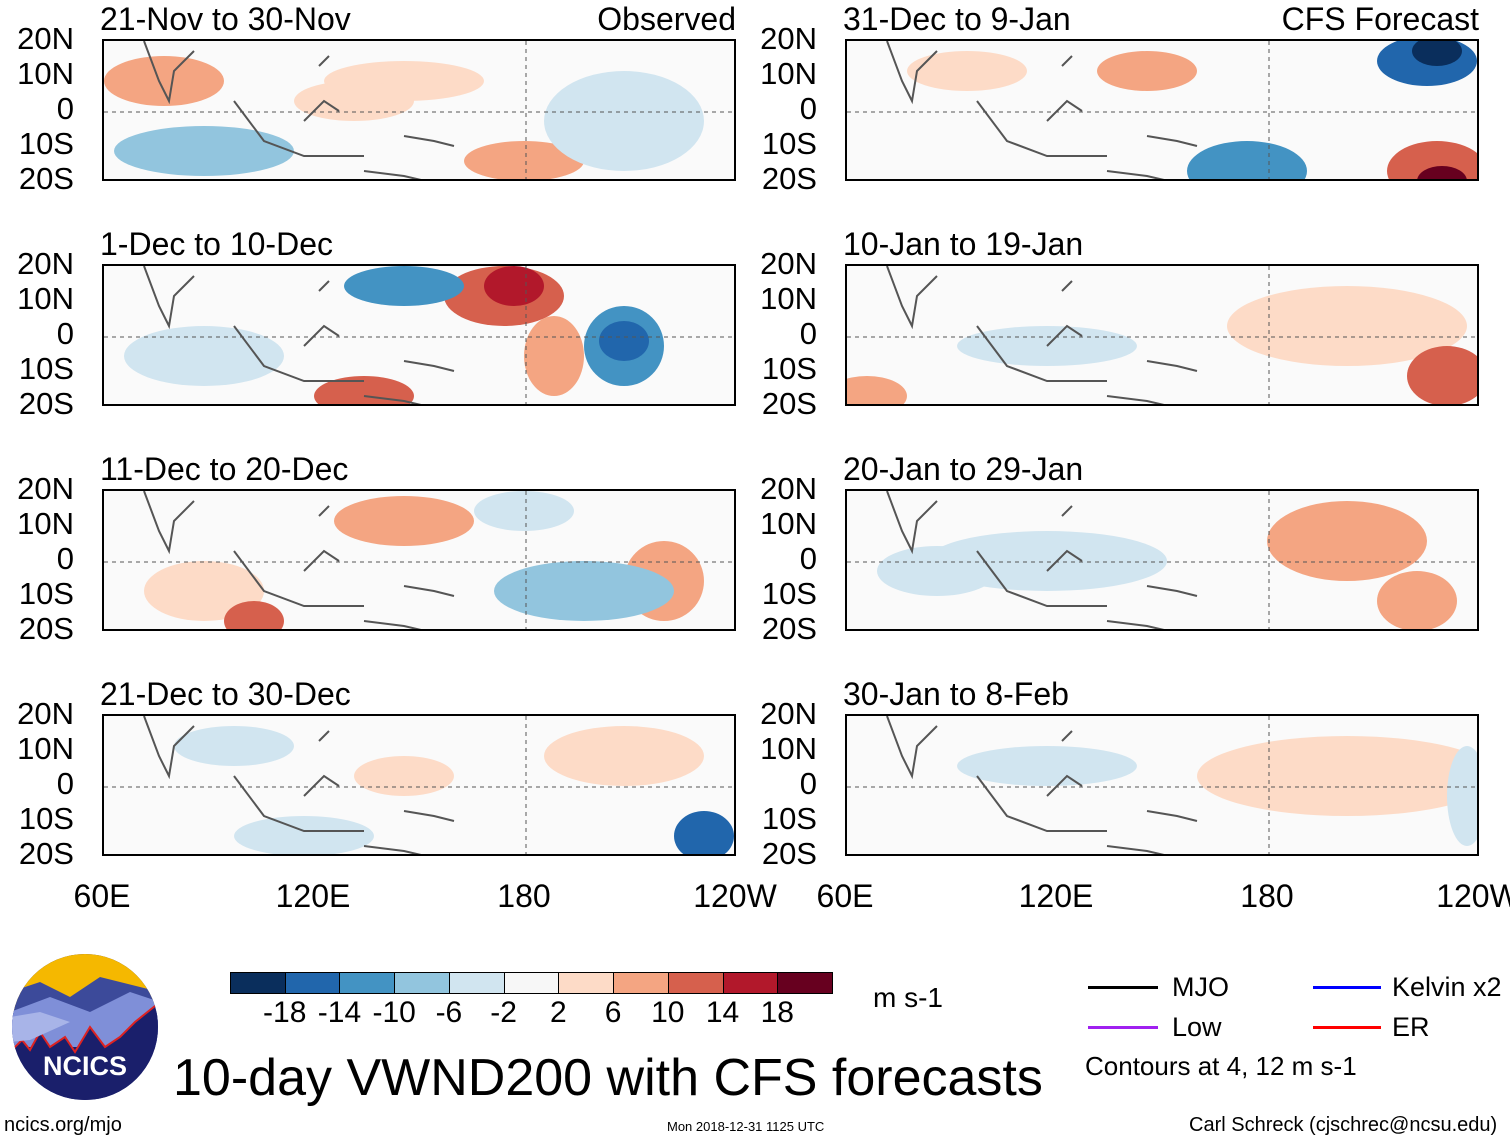 This screenshot has width=1510, height=1142. Describe the element at coordinates (735, 896) in the screenshot. I see `lon-label: 120W` at that location.